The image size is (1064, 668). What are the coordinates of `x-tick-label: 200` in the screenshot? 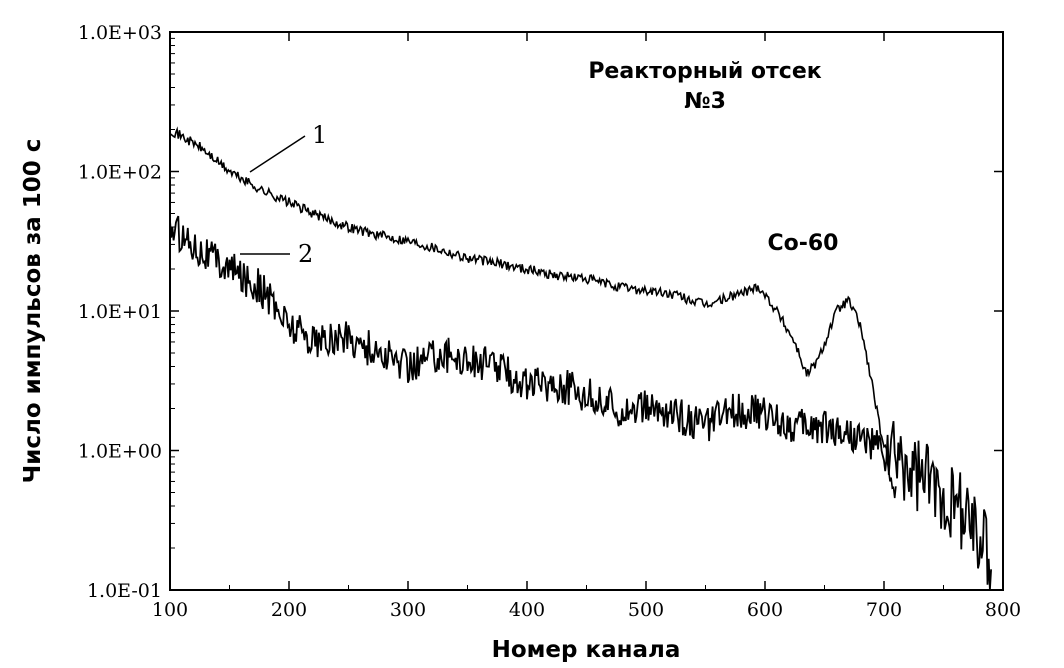 It's located at (289, 610).